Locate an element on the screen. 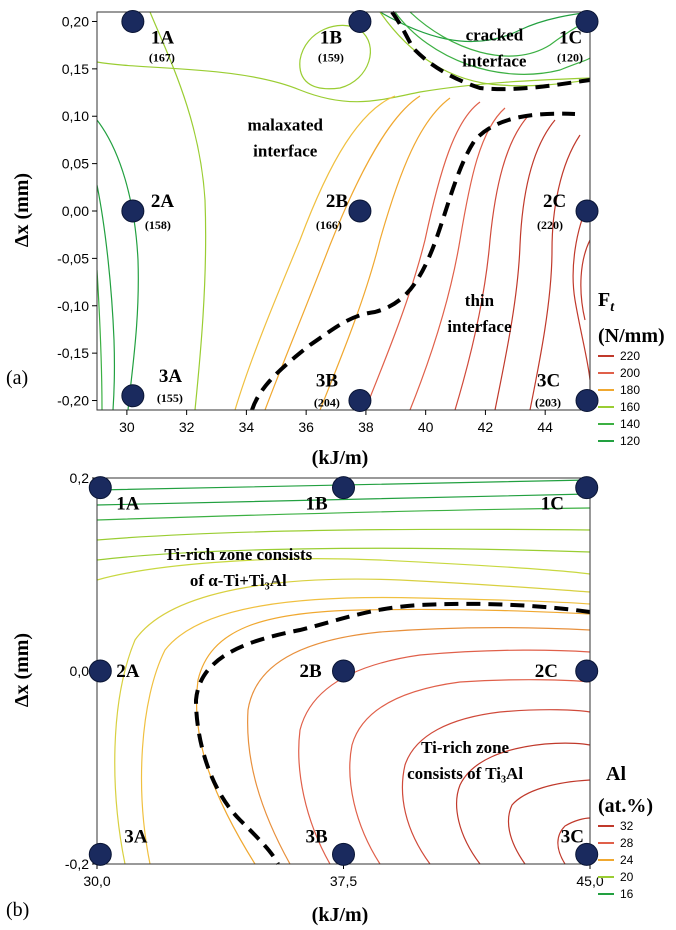 Image resolution: width=676 pixels, height=930 pixels. x-ticks-a: 30 32 34 36 38 40 42 44 is located at coordinates (336, 422).